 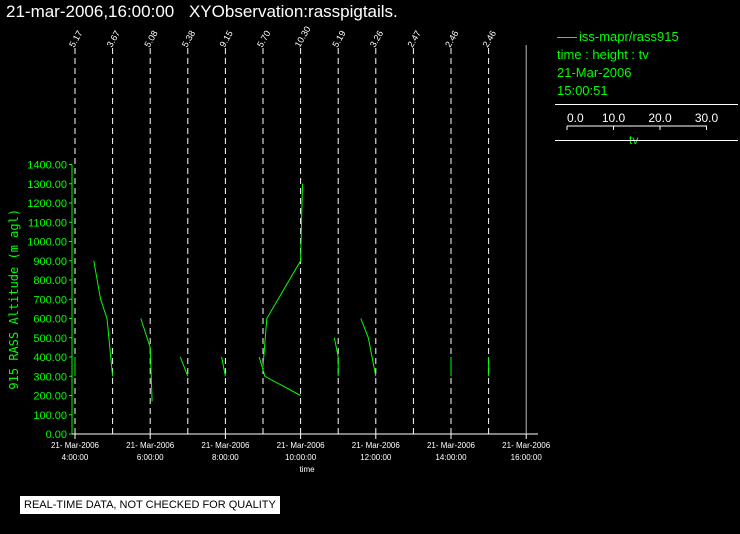 I want to click on y-tick-label: 1000.00, so click(x=47, y=243).